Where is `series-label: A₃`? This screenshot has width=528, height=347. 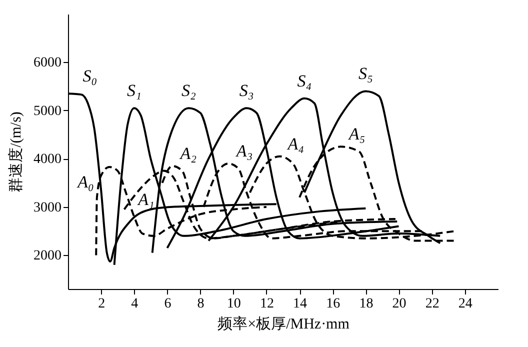 series-label: A₃ is located at coordinates (244, 151).